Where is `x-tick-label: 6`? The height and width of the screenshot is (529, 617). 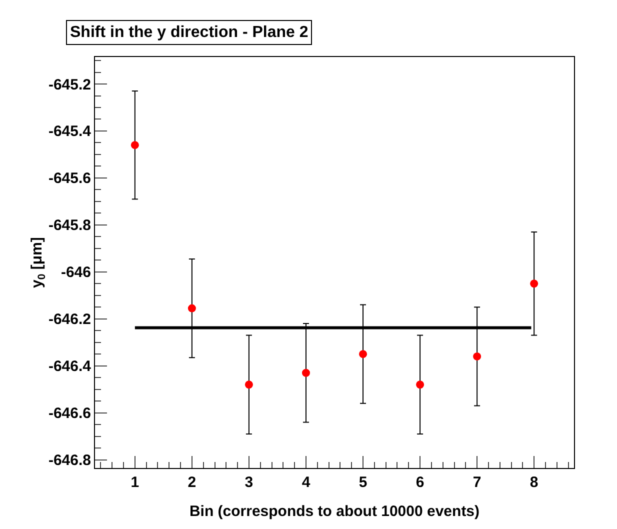
x-tick-label: 6 is located at coordinates (420, 482).